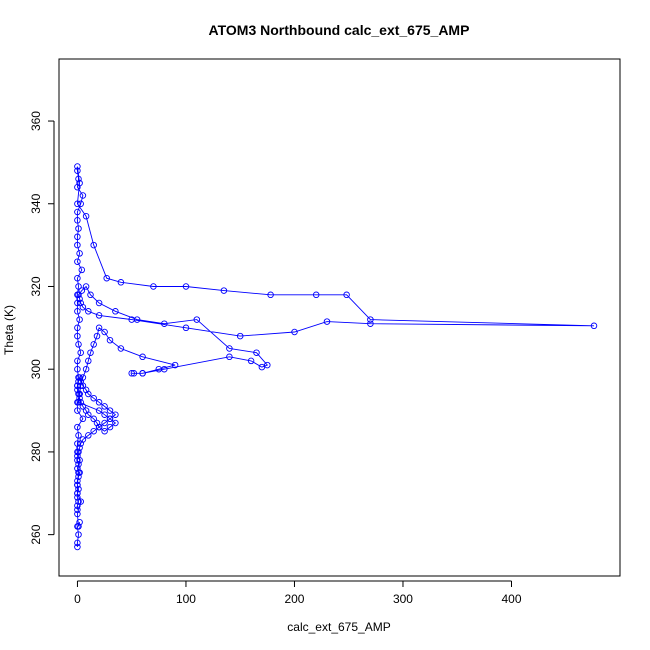 The width and height of the screenshot is (650, 650). What do you see at coordinates (36, 203) in the screenshot?
I see `y-tick-label: 340` at bounding box center [36, 203].